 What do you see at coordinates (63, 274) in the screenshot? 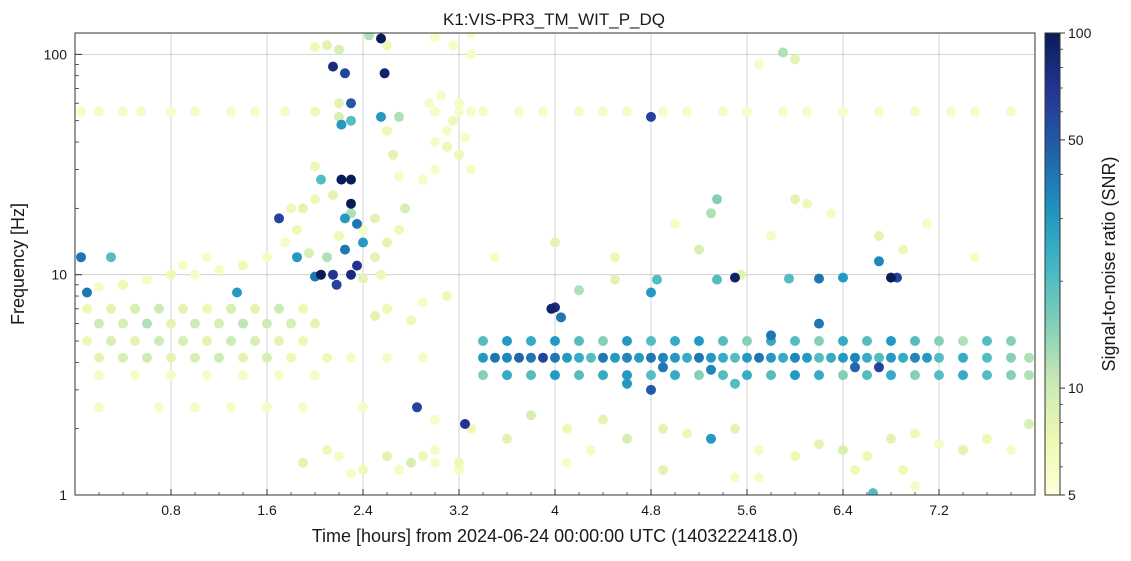
I see `y-axis-ticks: 1 10 100` at bounding box center [63, 274].